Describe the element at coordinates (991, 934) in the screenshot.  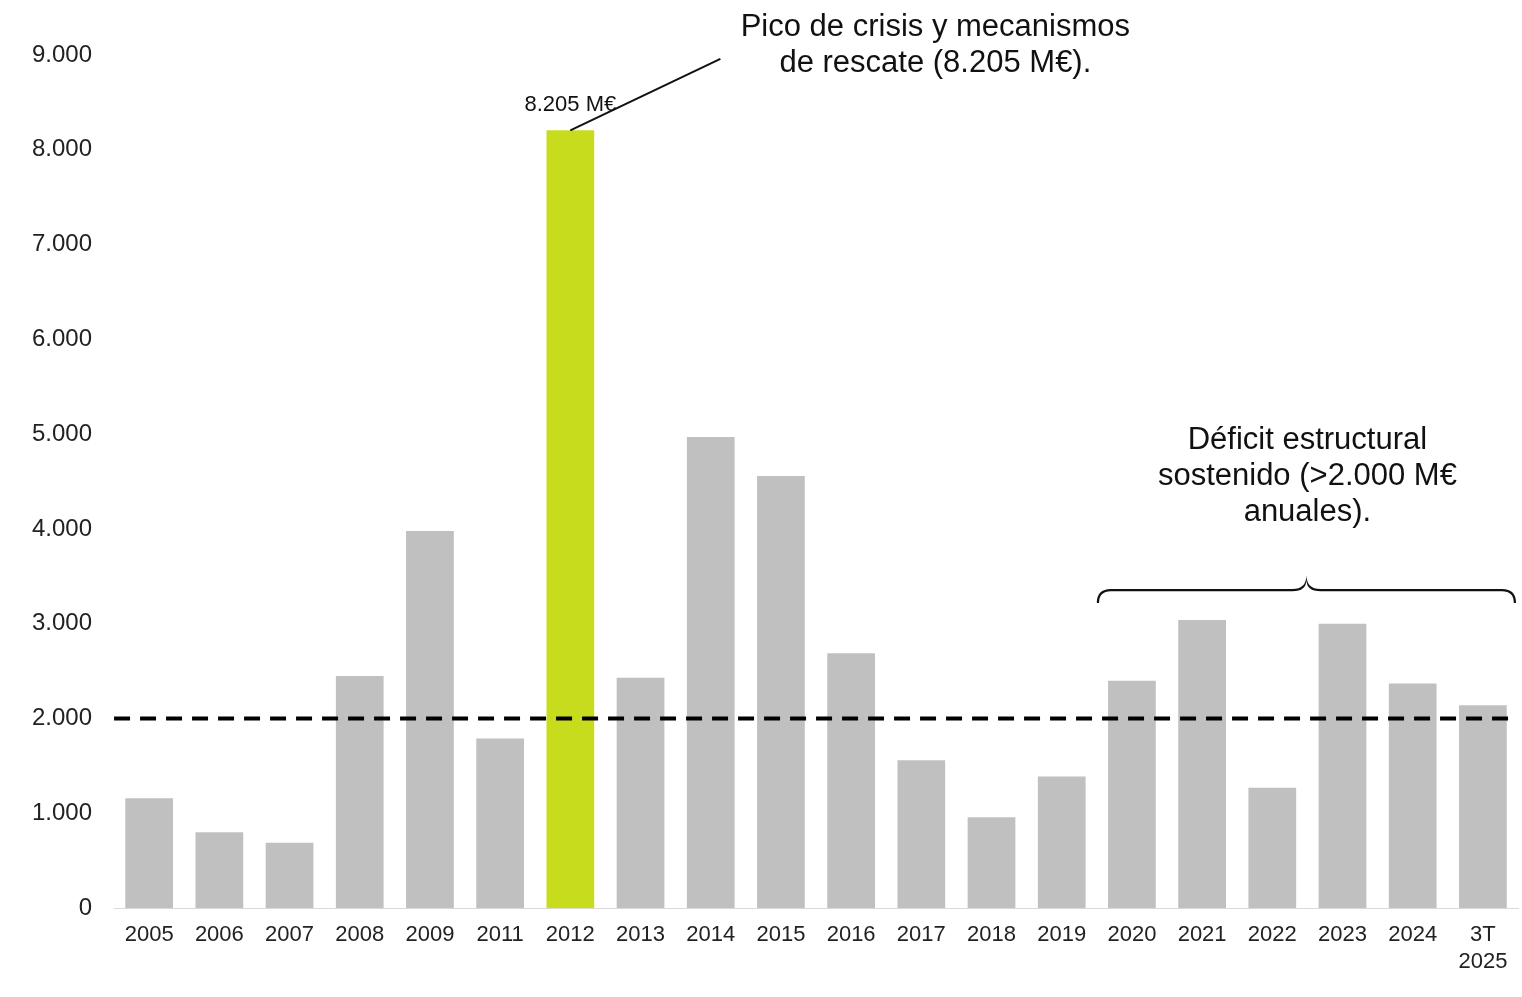
I see `x-tick-label: 2018` at that location.